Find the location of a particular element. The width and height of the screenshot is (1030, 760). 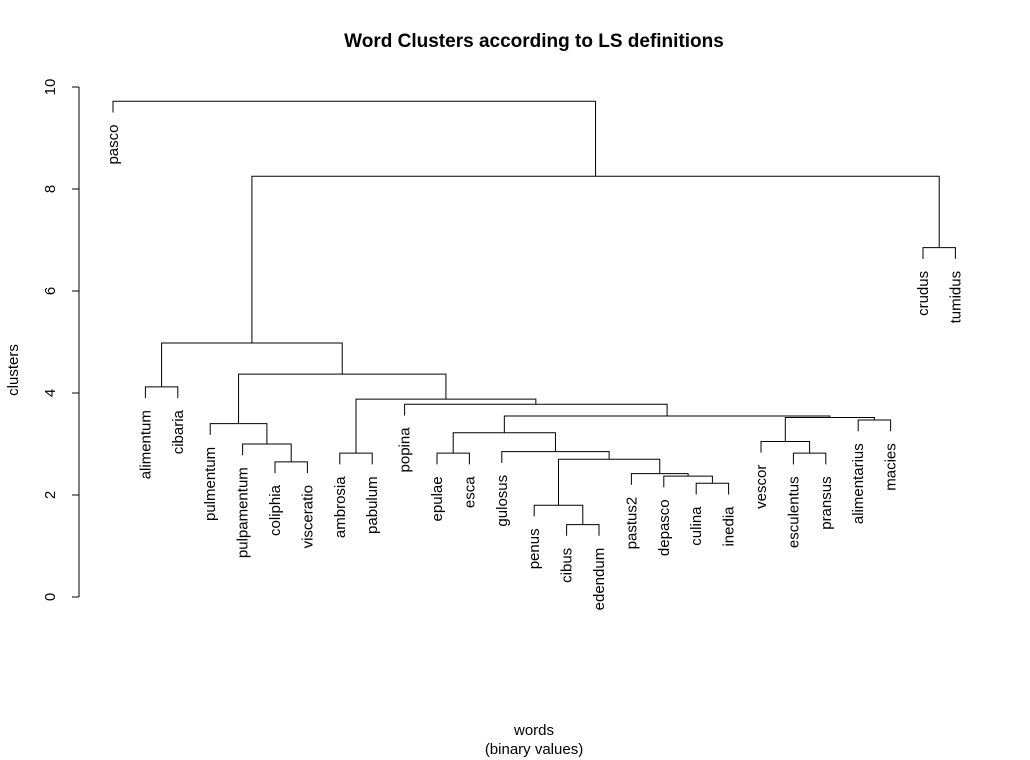

leaf-label-pransus: pransus is located at coordinates (826, 502).